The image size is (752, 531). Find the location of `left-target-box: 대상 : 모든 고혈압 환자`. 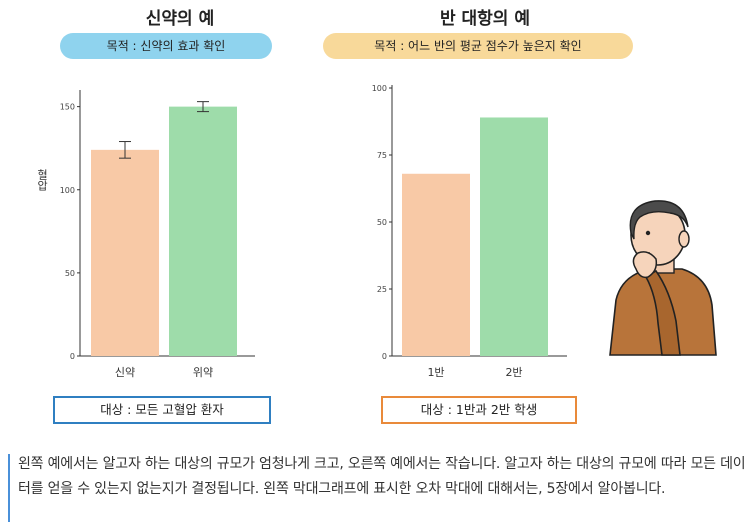

left-target-box: 대상 : 모든 고혈압 환자 is located at coordinates (162, 410).